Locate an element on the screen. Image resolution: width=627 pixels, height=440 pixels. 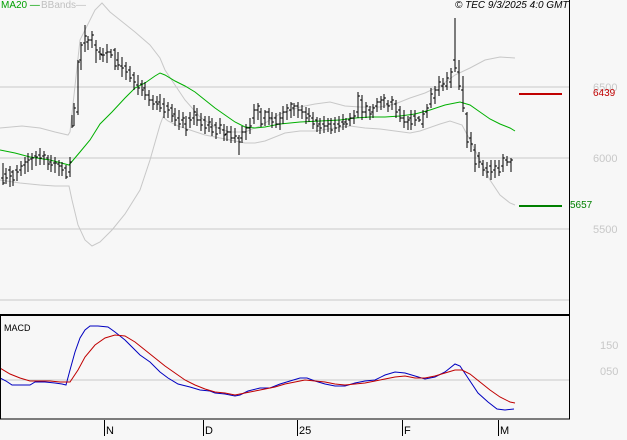
legend-bbands-label: BBands is located at coordinates (59, 5).